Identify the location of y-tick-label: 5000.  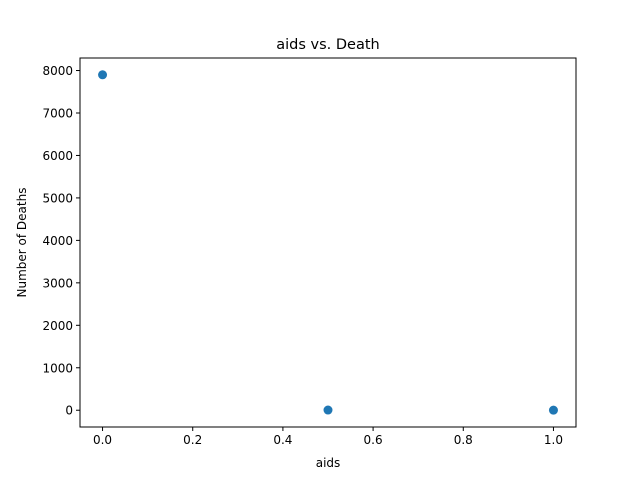
(57, 198).